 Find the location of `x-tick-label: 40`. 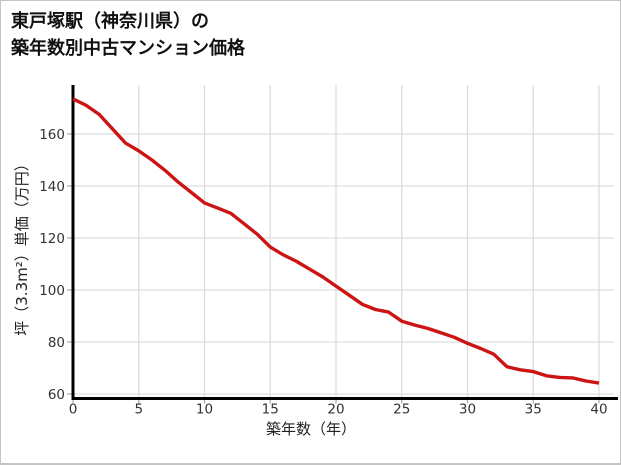

x-tick-label: 40 is located at coordinates (598, 410).